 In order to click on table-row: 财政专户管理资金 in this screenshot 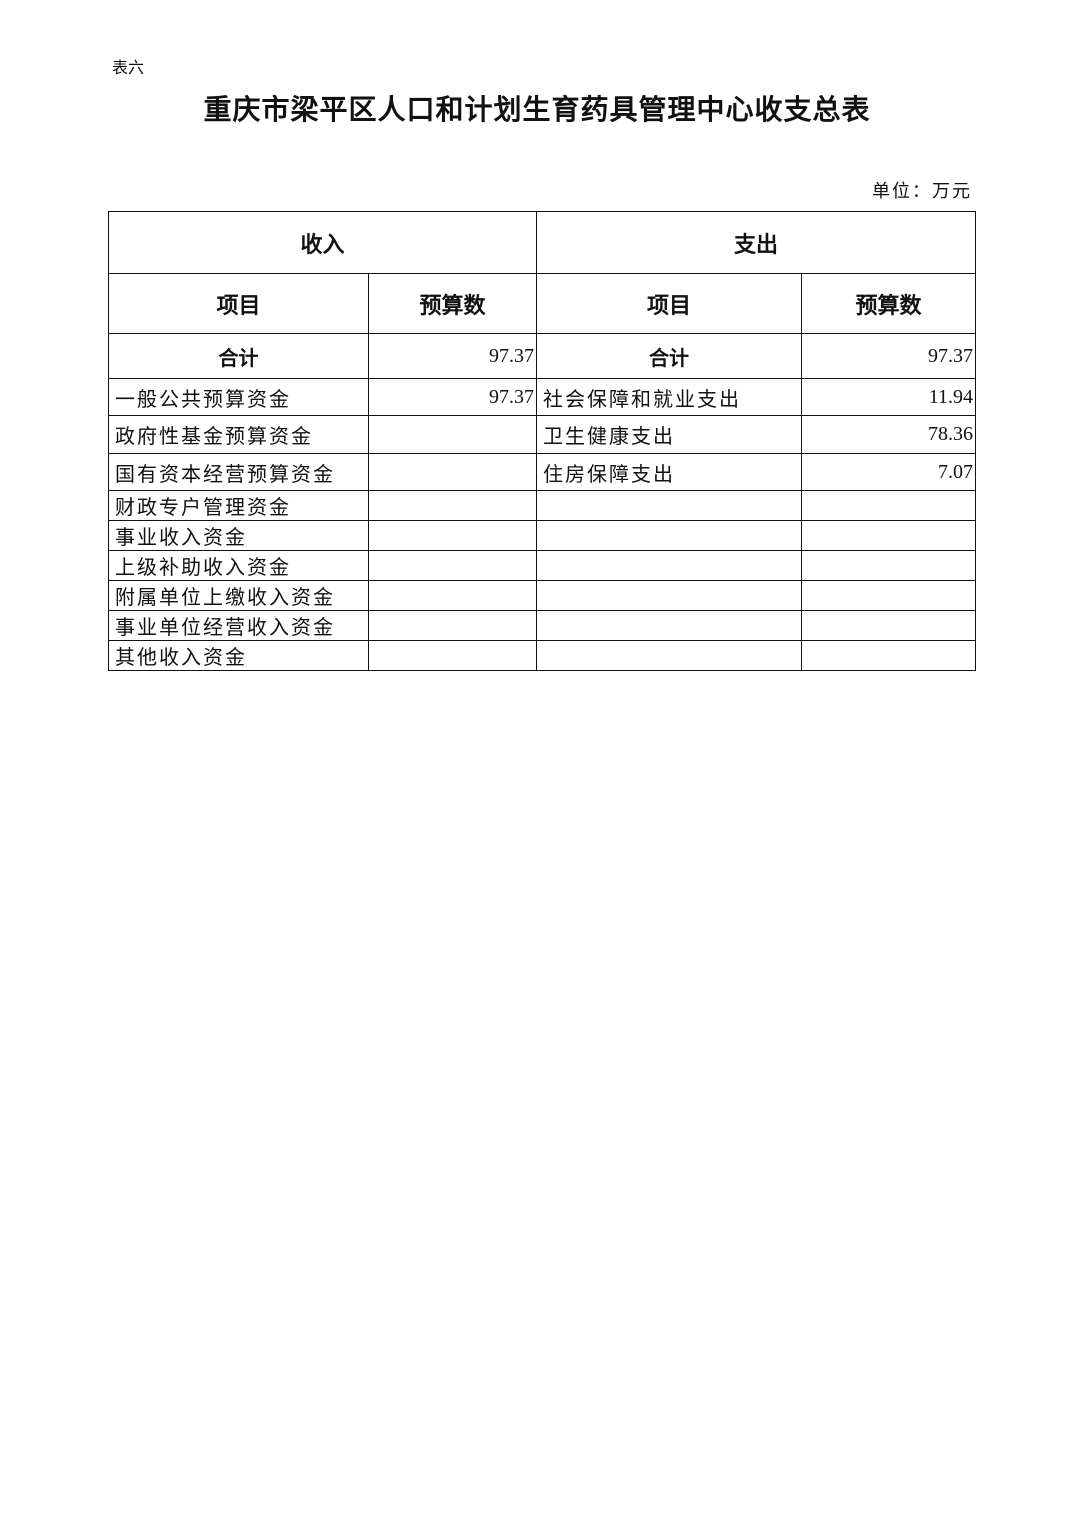, I will do `click(542, 505)`.